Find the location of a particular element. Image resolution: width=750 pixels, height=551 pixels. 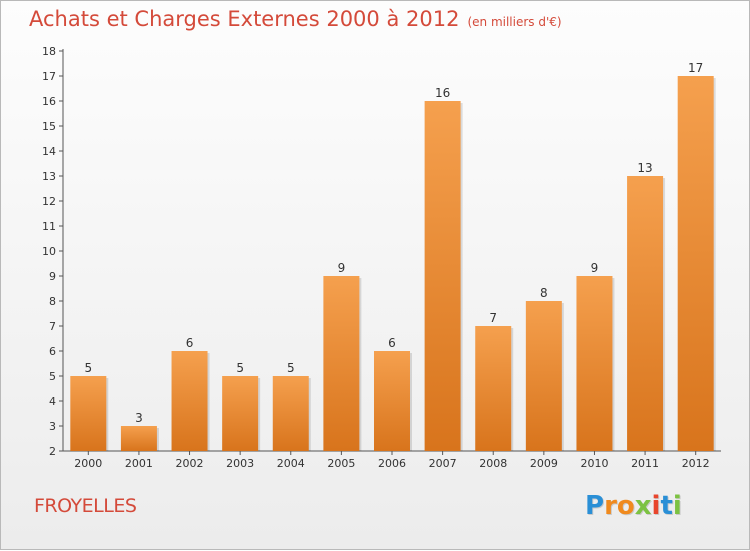

value-label: 7 is located at coordinates (493, 318).